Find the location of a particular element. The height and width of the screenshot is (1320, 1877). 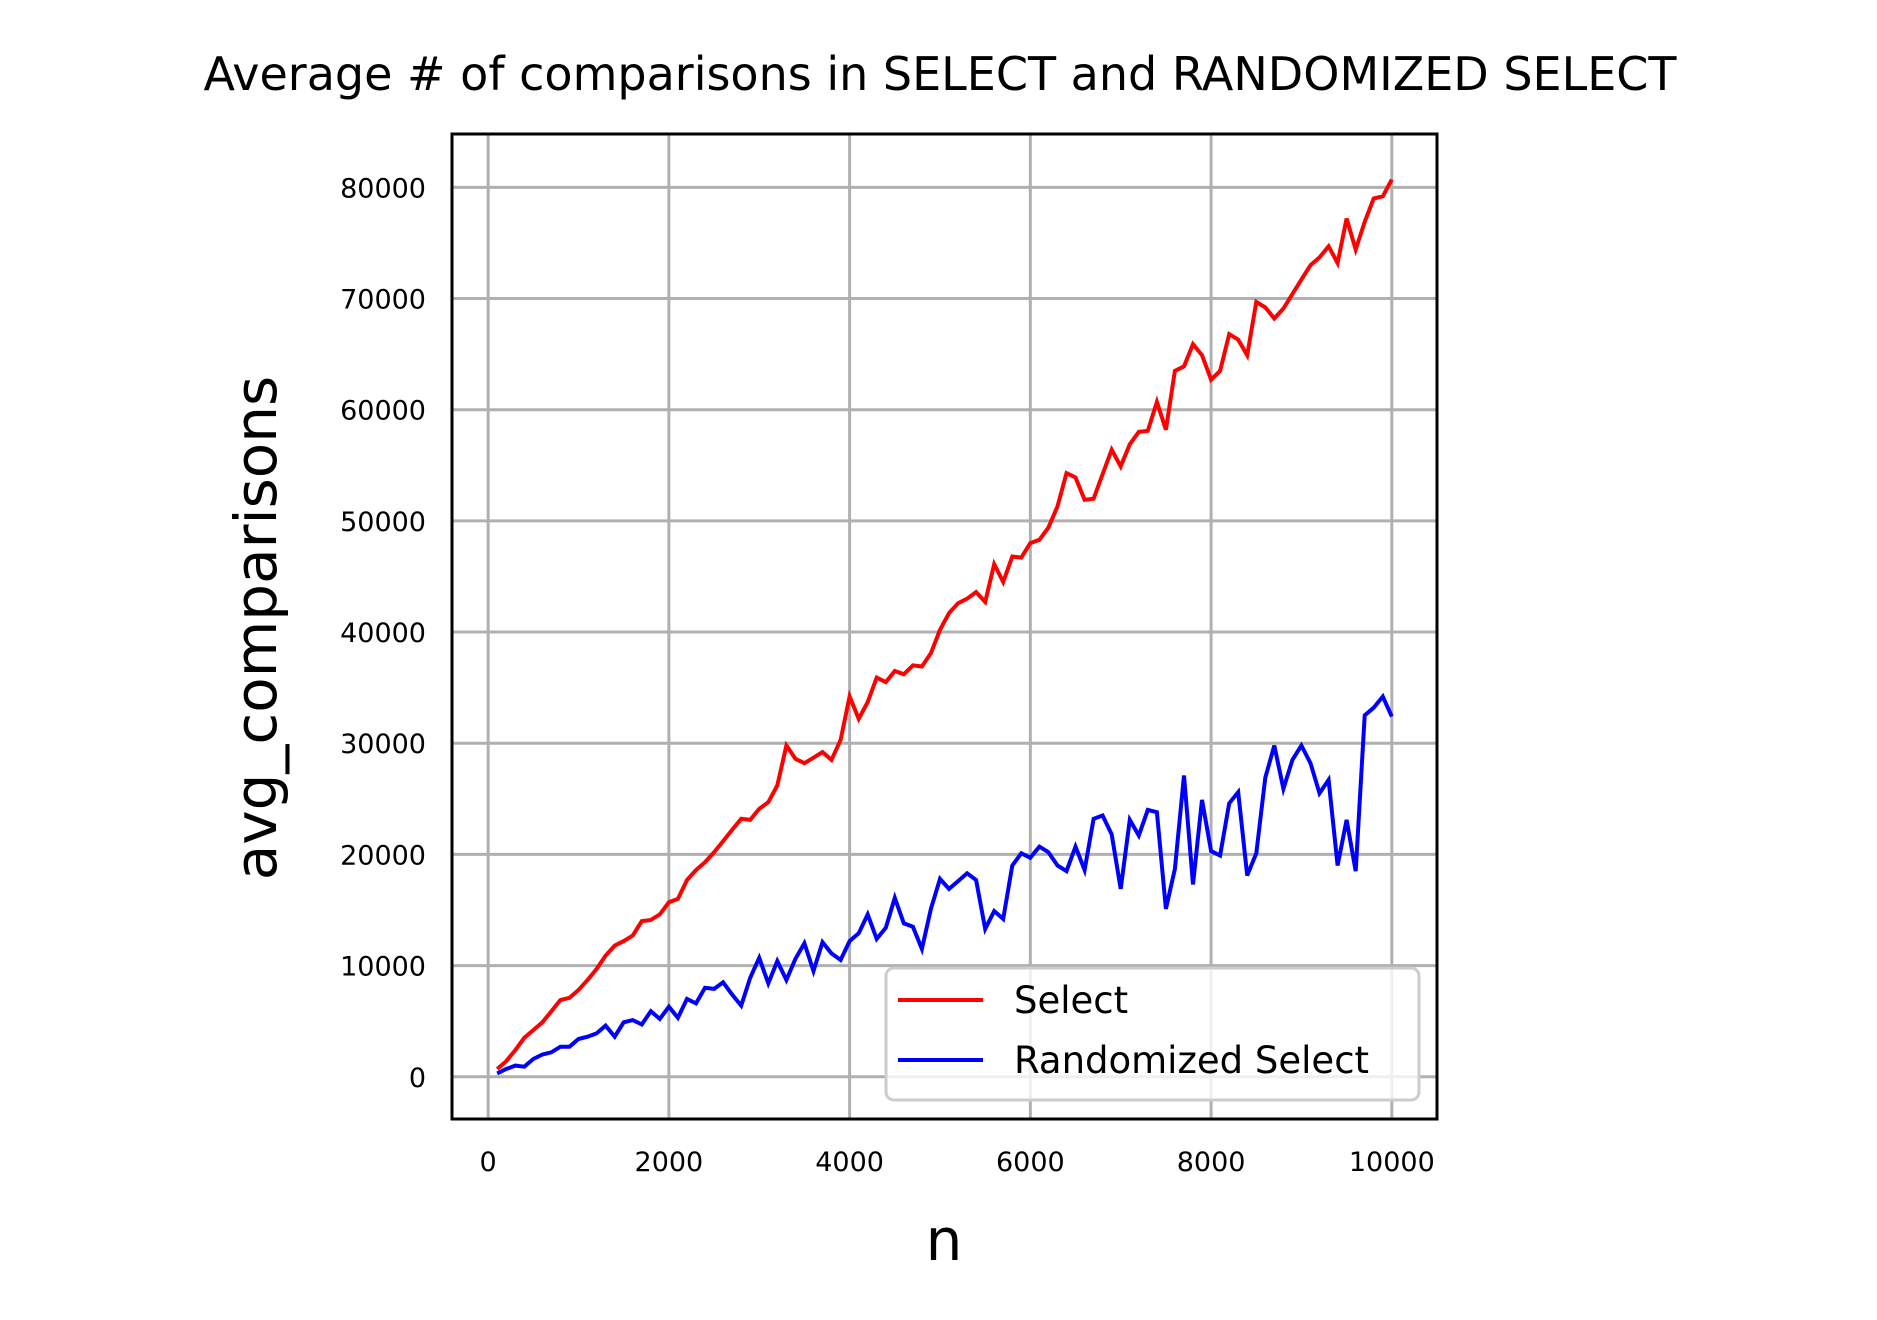

y-tick-label: 80000 is located at coordinates (383, 188).